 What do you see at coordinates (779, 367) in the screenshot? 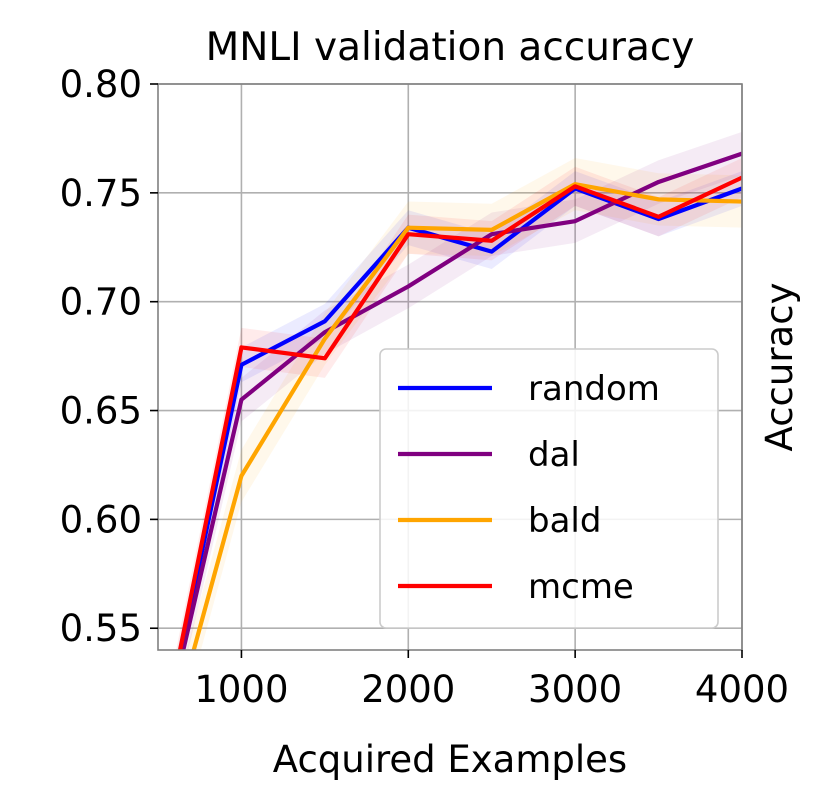
I see `y-axis-label: Accuracy` at bounding box center [779, 367].